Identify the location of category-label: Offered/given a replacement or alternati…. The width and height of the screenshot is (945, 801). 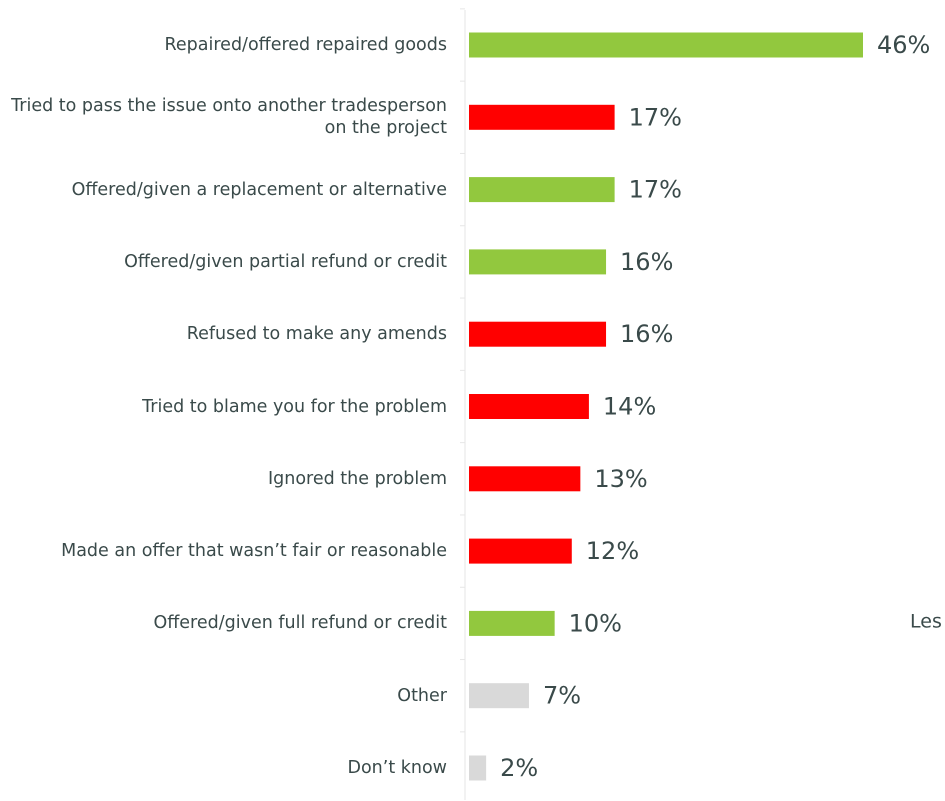
(259, 189).